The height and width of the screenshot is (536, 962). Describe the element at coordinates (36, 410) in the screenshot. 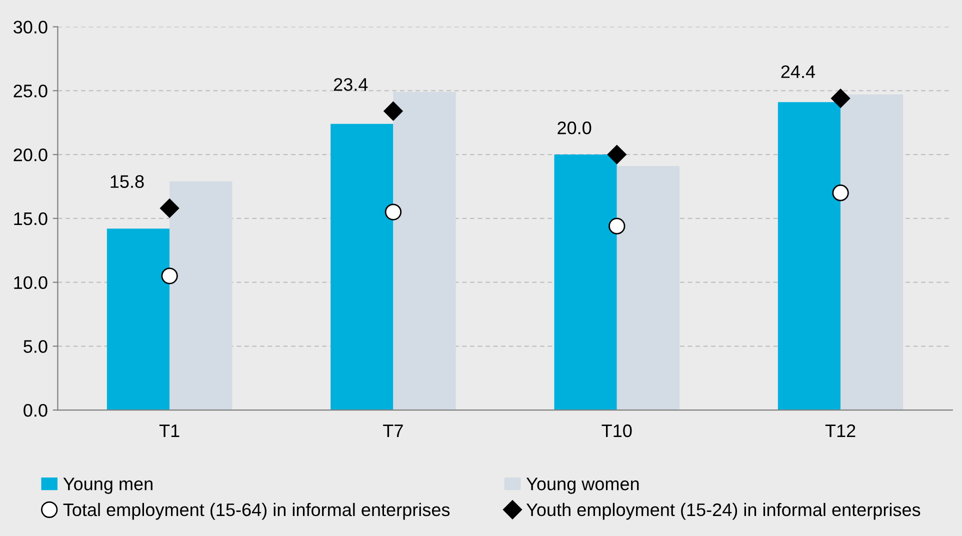

I see `y-tick-label: 0.0` at that location.